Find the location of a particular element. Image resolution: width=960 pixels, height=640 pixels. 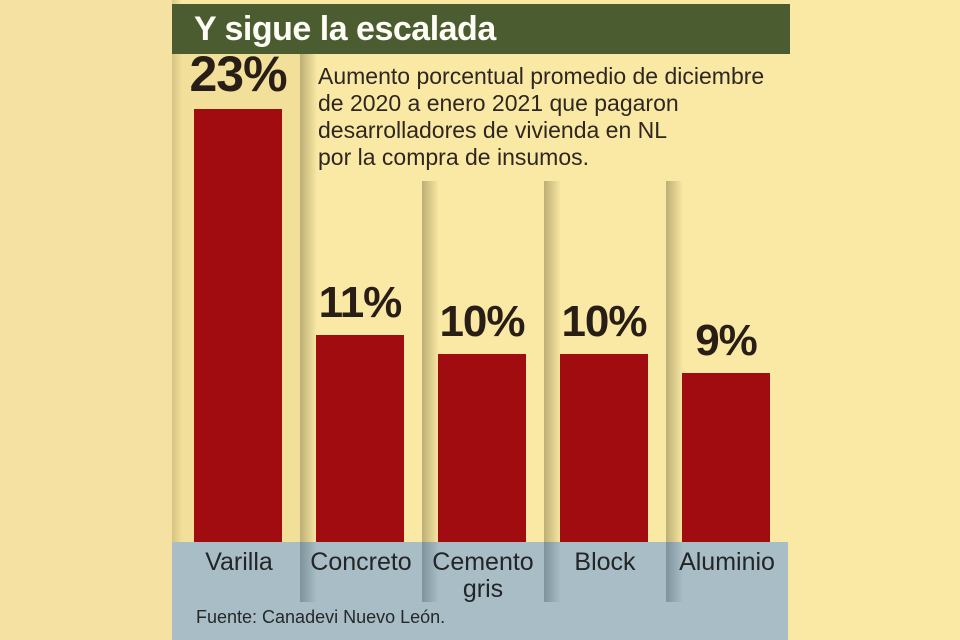

bar-value-label: 23% is located at coordinates (238, 74).